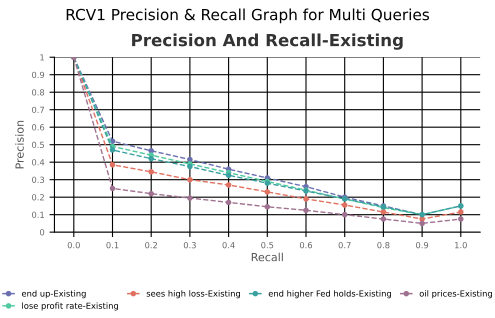 This screenshot has height=318, width=495. Describe the element at coordinates (112, 245) in the screenshot. I see `x-tick-label: 0.1` at that location.